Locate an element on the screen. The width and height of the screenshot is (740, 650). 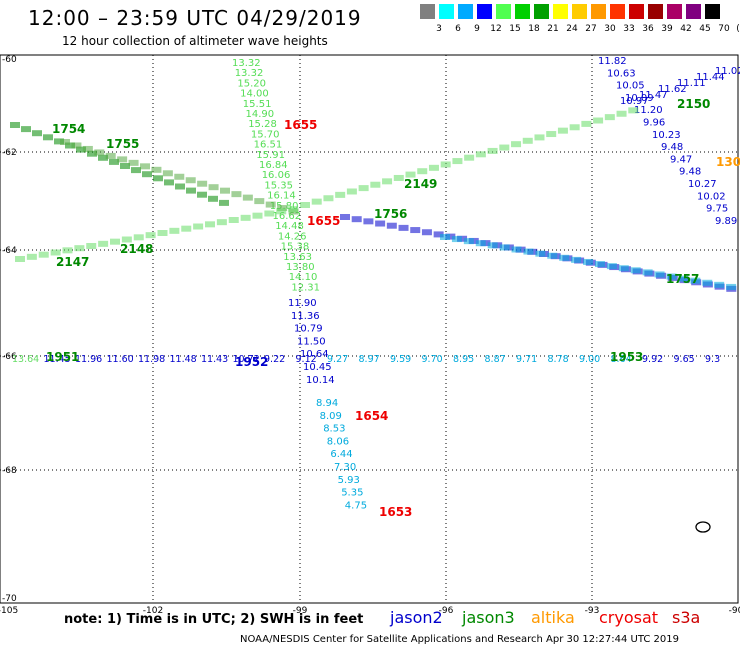
swh-value: 9.75 is located at coordinates (717, 209).